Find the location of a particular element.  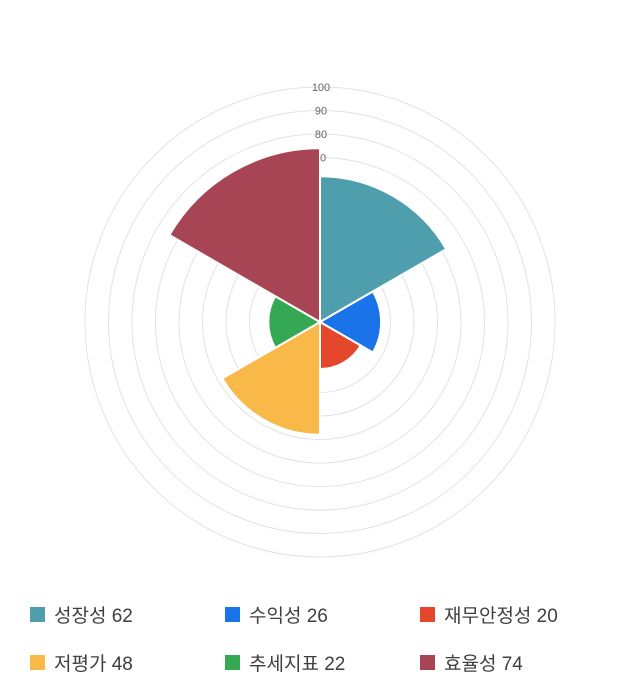

radial-tick-label: 100 is located at coordinates (321, 88).